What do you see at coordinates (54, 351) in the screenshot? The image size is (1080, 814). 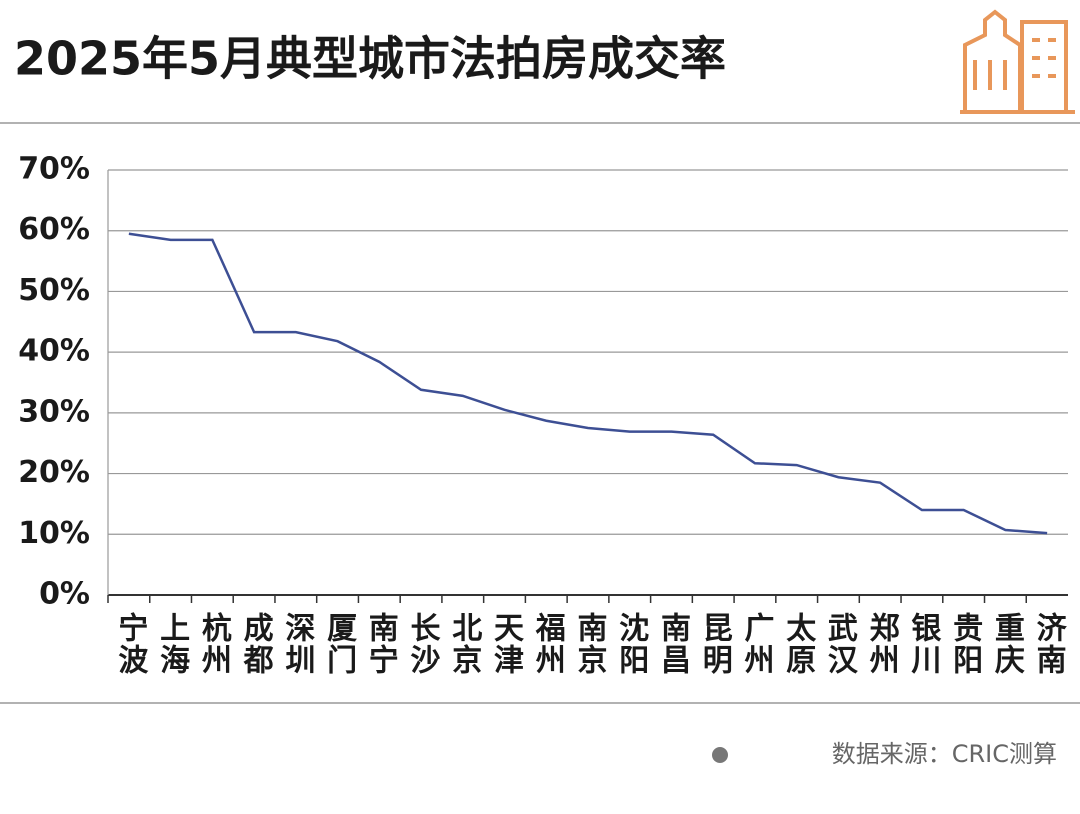 I see `y-tick-label: 40%` at bounding box center [54, 351].